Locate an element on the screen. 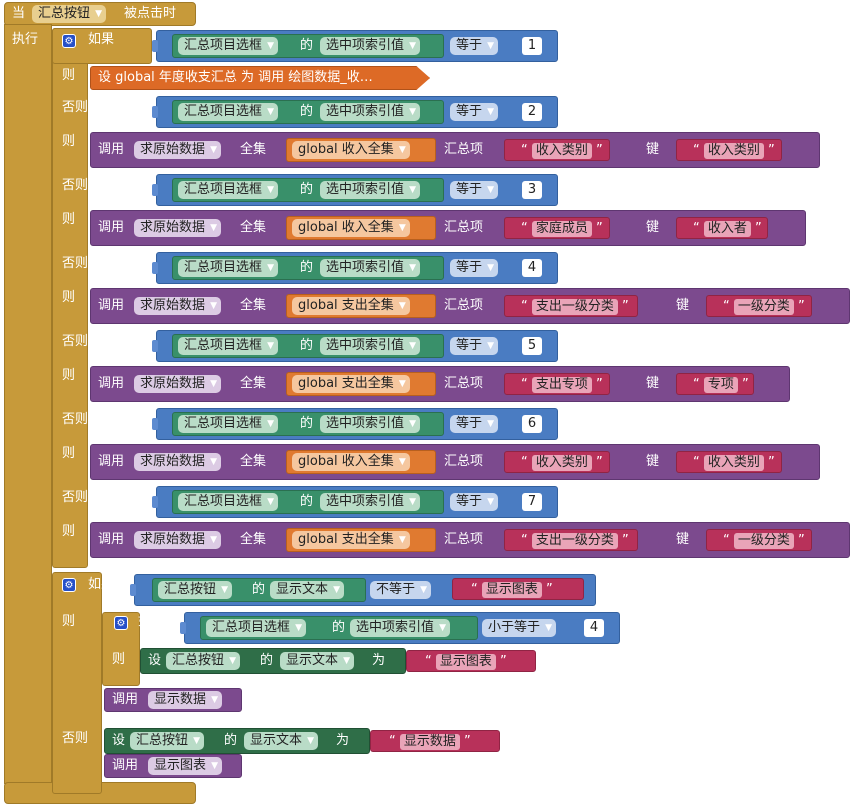 Image resolution: width=853 pixels, height=807 pixels. if-block-2-frame is located at coordinates (77, 683).